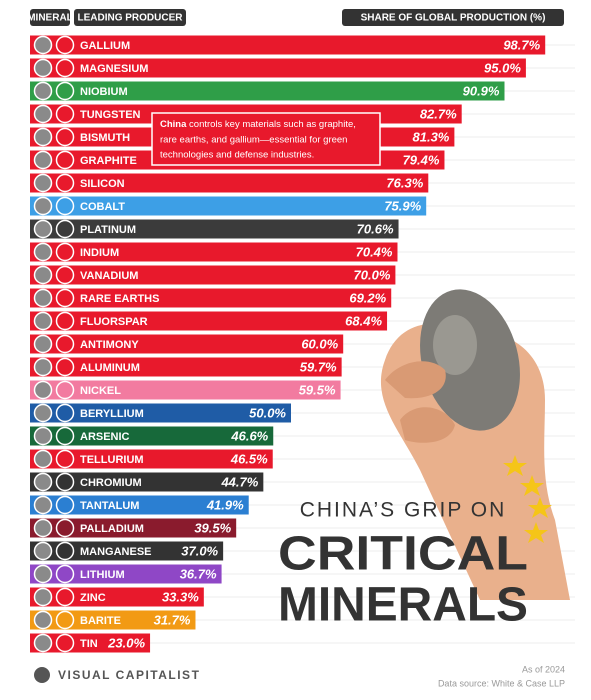 The image size is (591, 700). What do you see at coordinates (212, 527) in the screenshot?
I see `value-label: 39.5%` at bounding box center [212, 527].